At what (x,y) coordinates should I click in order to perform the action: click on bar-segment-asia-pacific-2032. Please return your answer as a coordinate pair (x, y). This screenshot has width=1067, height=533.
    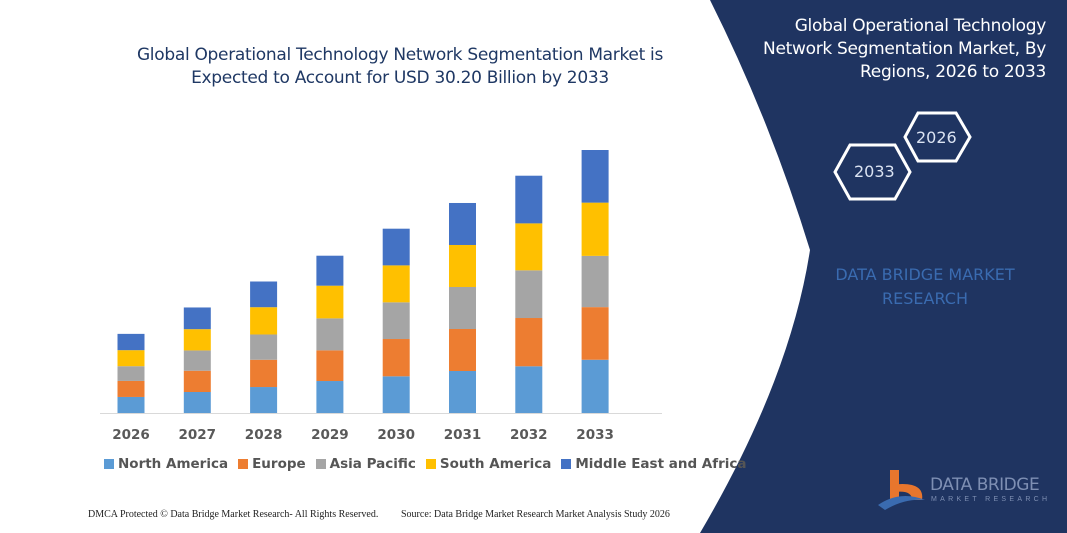
    Looking at the image, I should click on (529, 294).